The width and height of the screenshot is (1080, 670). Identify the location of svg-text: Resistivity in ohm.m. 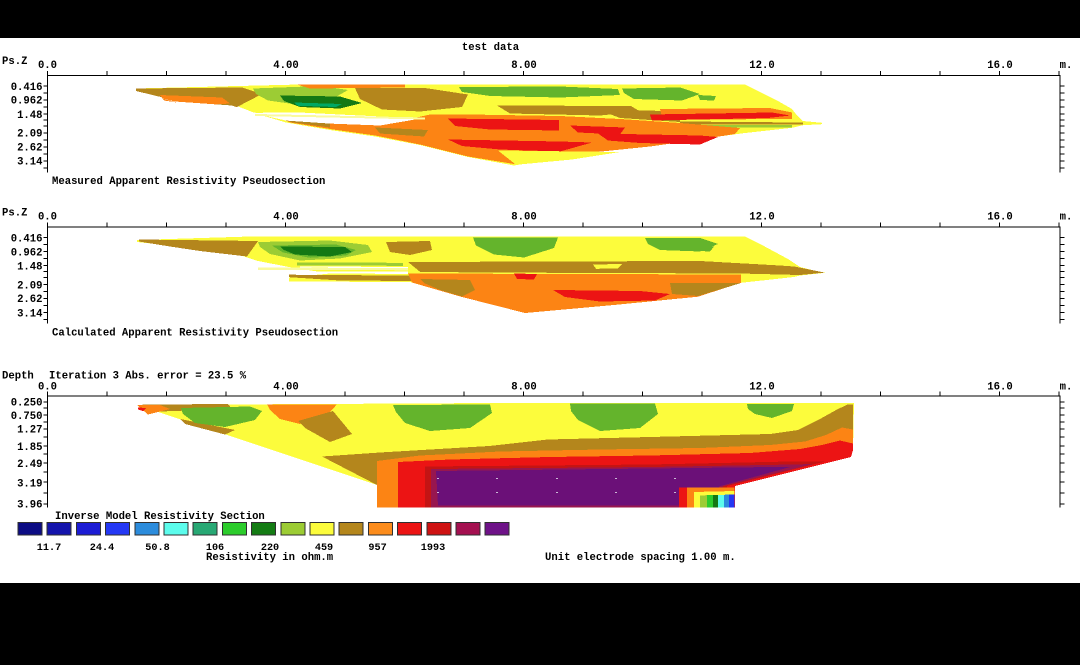
(269, 558).